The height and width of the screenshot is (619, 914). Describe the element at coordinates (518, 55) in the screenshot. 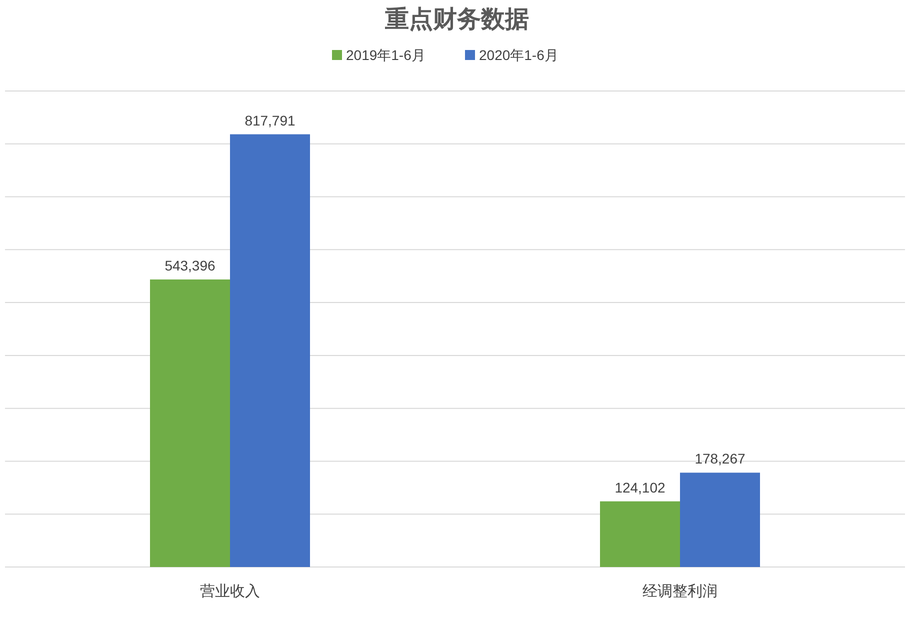

I see `legend-label: 2020年1-6月` at that location.